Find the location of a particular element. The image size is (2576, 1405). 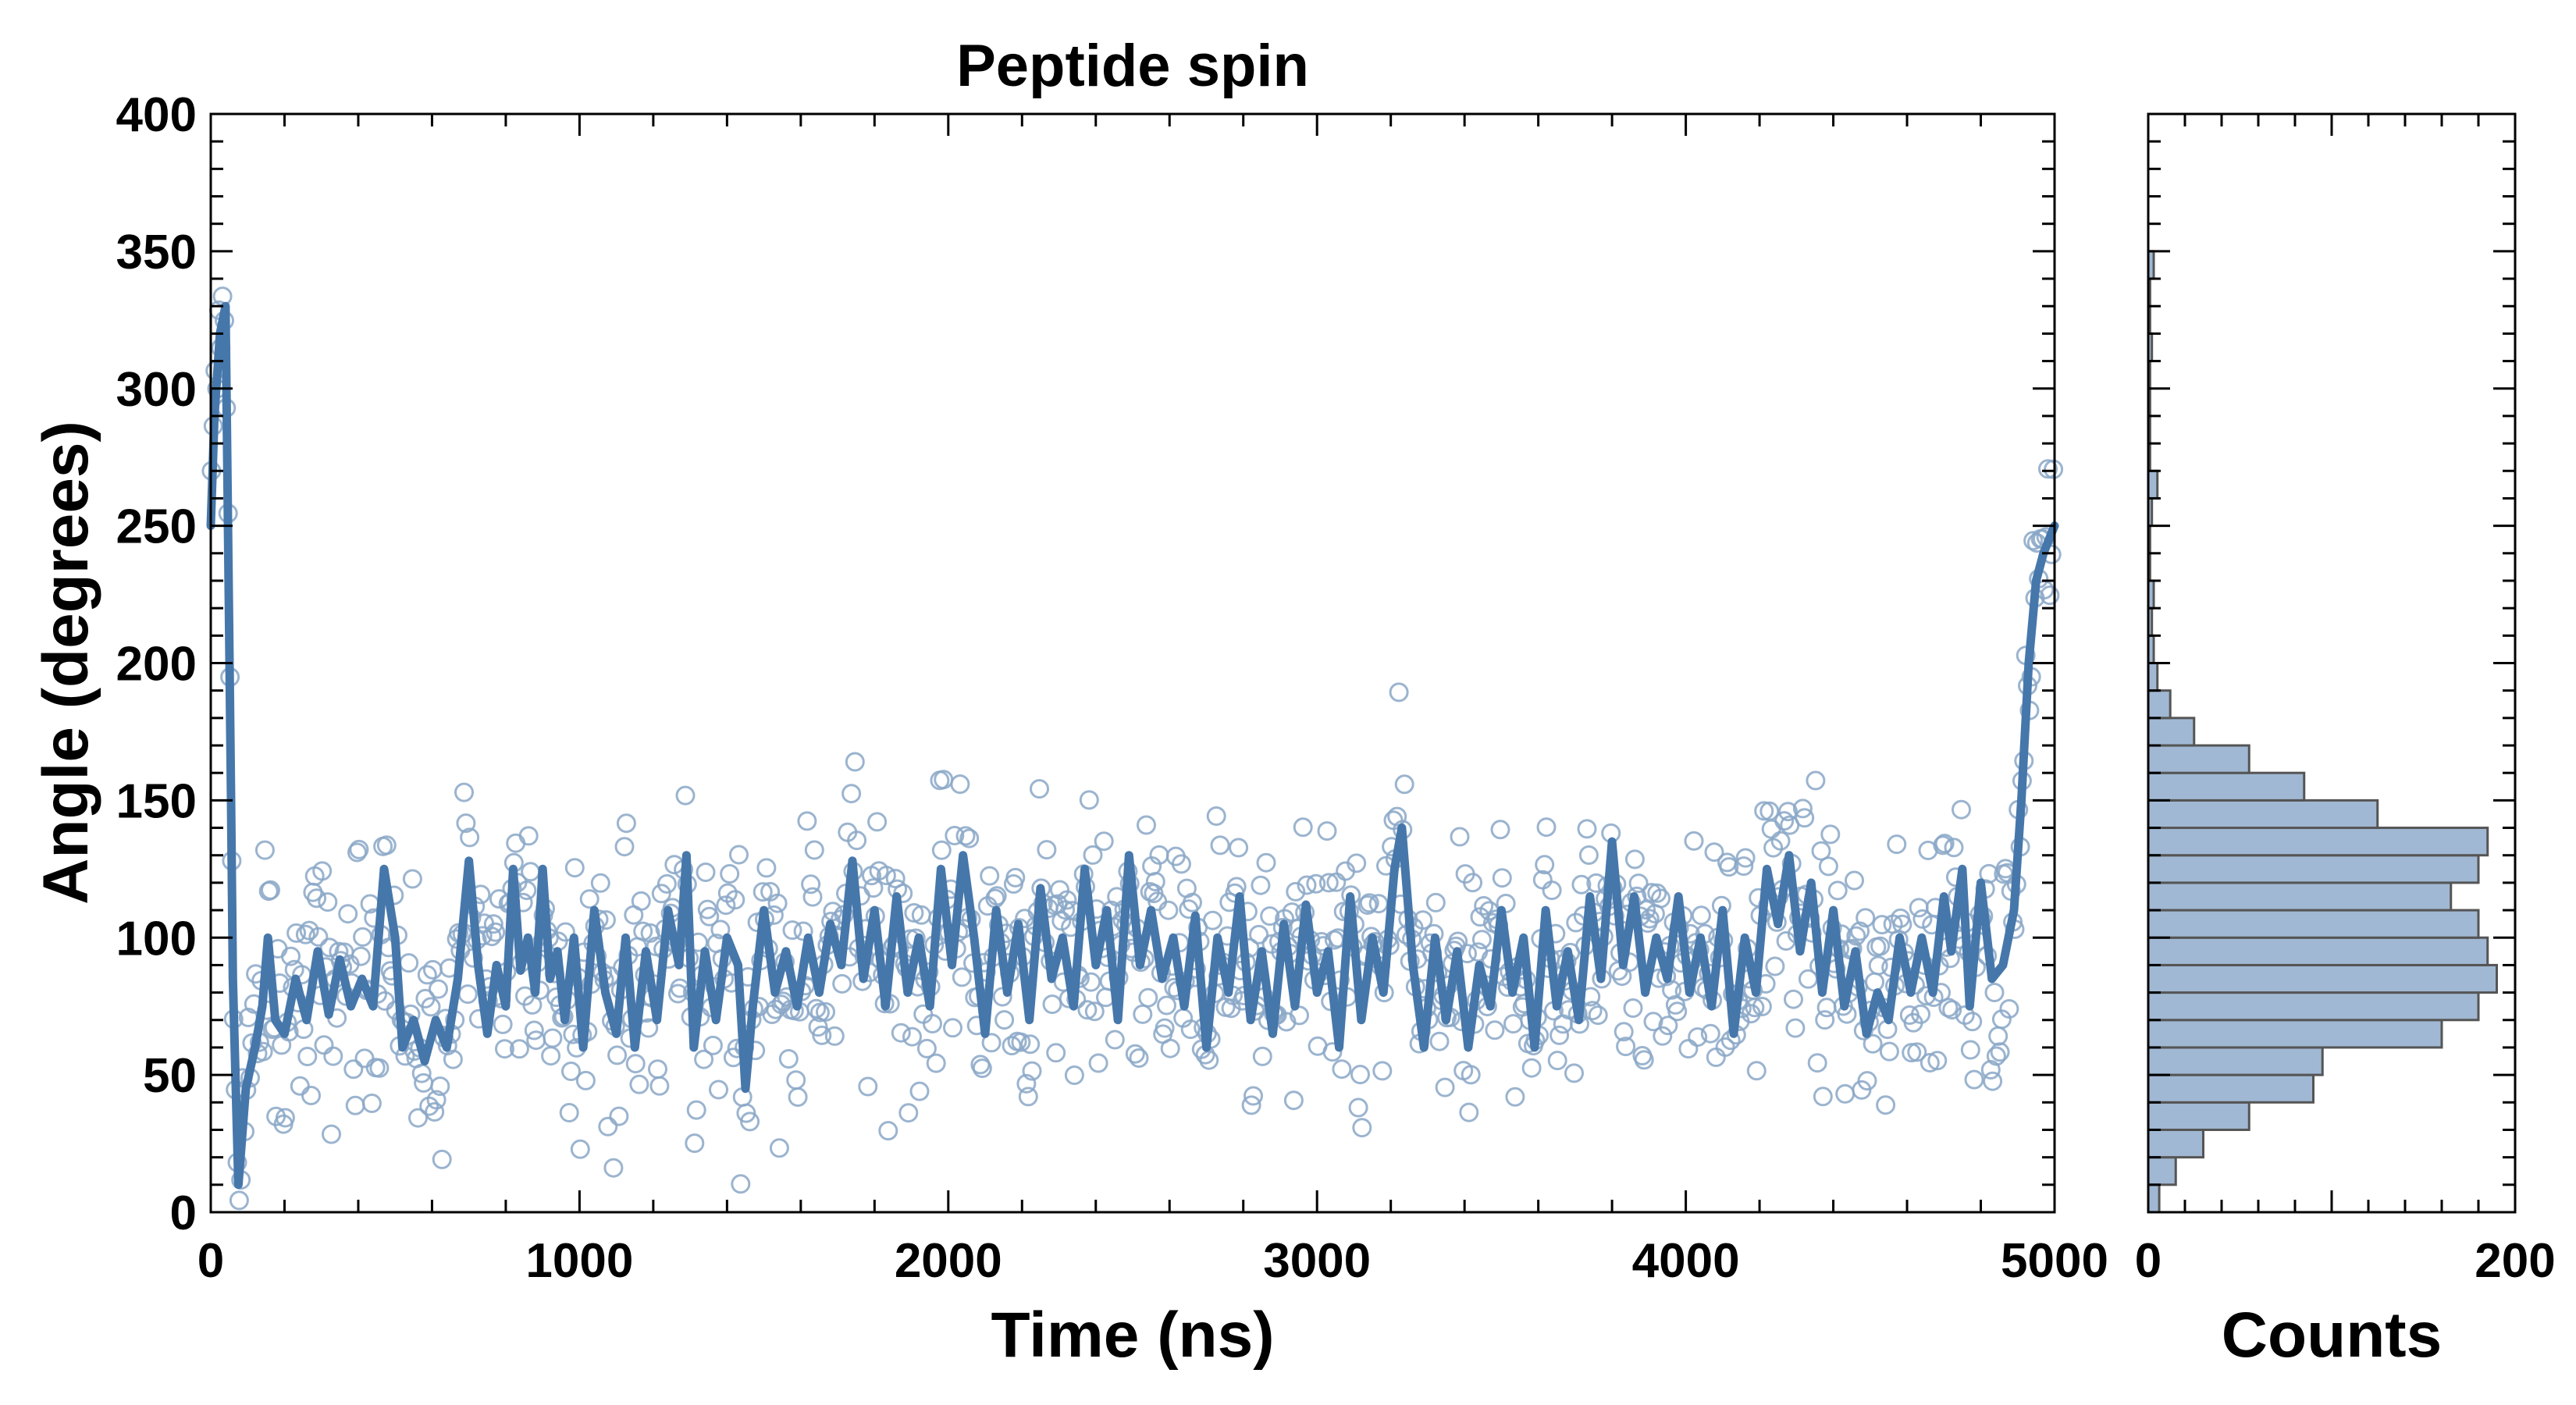

x-tick-label: 2000 is located at coordinates (949, 1261).